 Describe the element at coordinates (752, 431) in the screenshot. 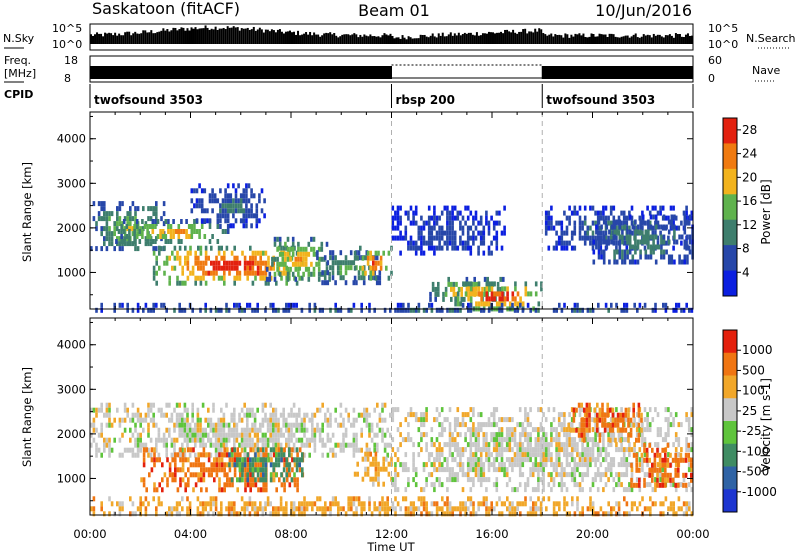

I see `colorbar-tick-label: -25` at that location.